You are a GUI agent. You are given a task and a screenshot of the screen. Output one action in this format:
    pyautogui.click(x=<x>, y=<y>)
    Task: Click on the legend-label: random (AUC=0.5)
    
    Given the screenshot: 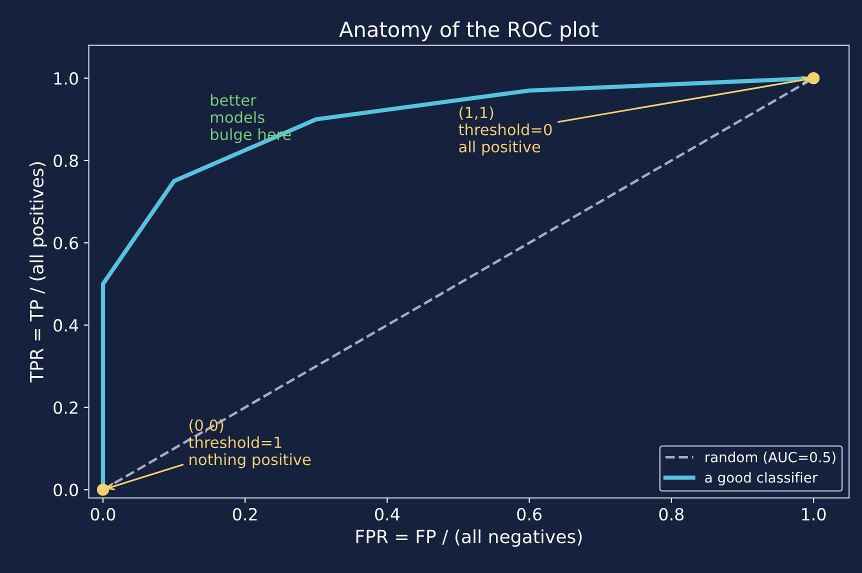 What is the action you would take?
    pyautogui.click(x=771, y=458)
    